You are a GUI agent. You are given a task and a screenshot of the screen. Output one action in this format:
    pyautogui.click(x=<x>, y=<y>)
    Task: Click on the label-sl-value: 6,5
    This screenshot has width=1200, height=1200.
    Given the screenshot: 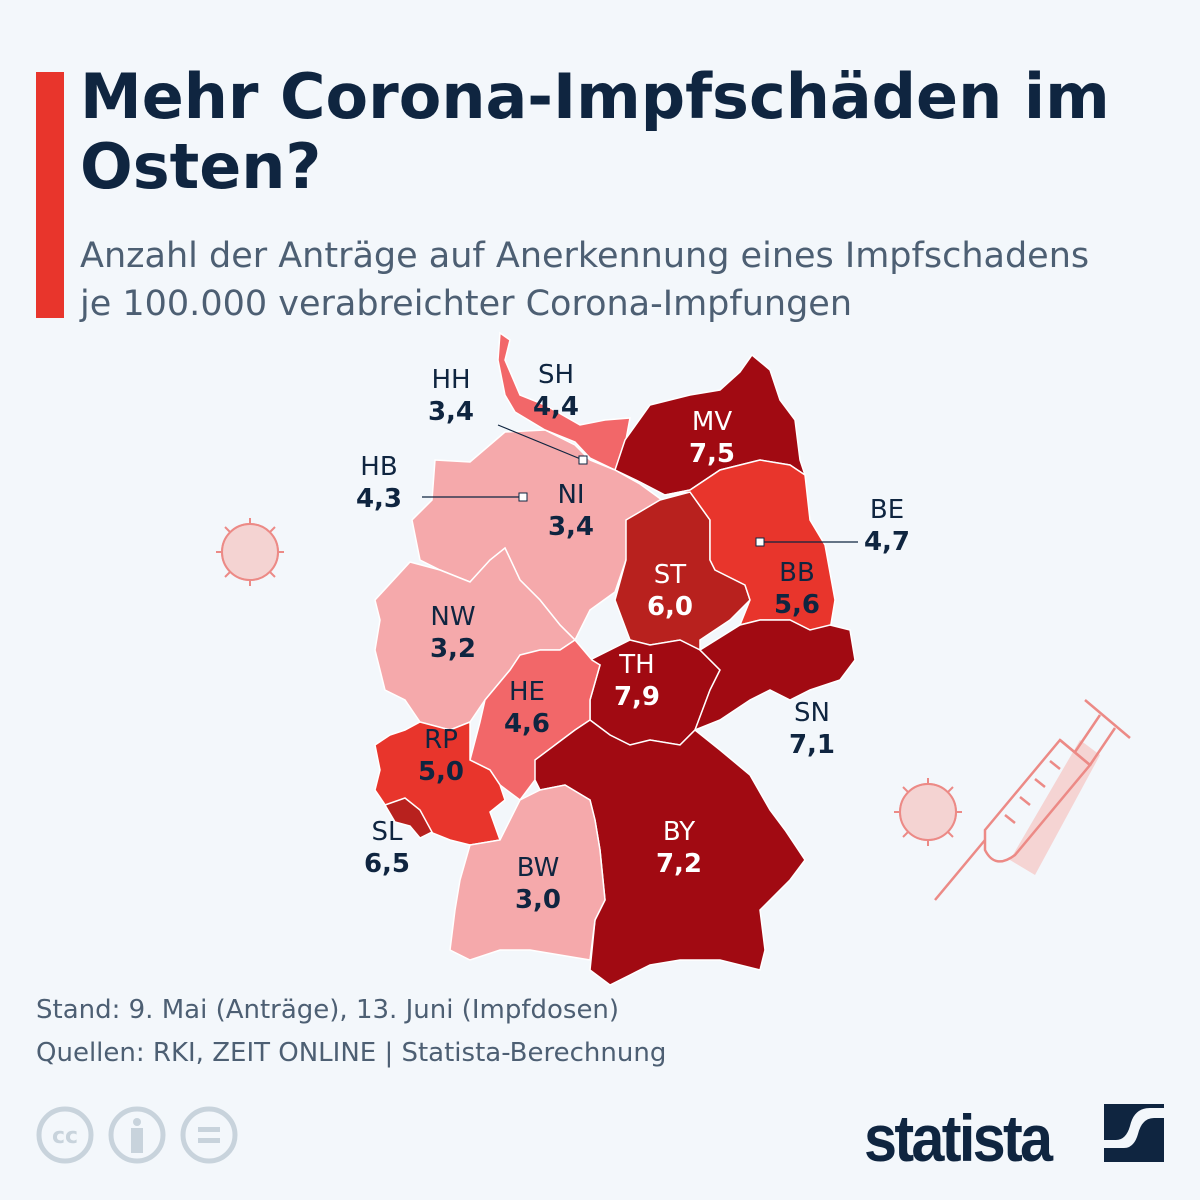 What is the action you would take?
    pyautogui.click(x=387, y=864)
    